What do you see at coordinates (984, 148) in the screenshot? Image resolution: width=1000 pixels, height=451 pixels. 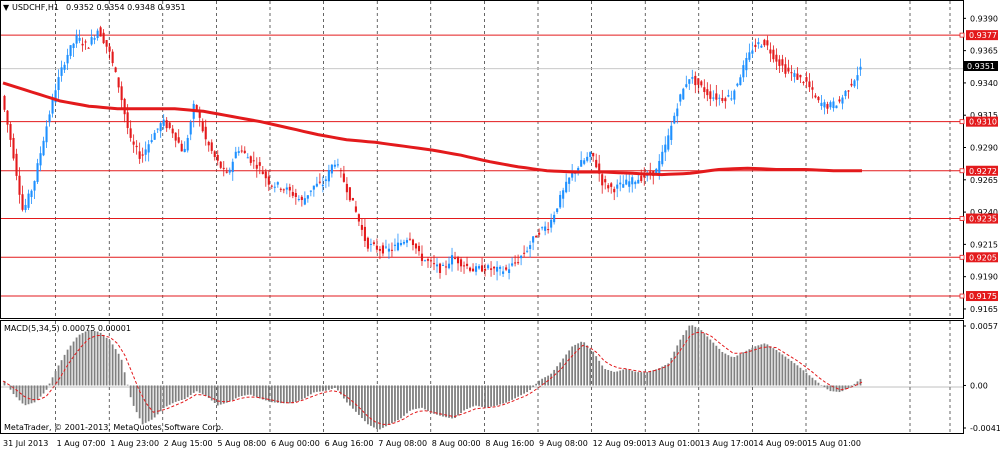 I see `price-tick-label: 0.9290` at bounding box center [984, 148].